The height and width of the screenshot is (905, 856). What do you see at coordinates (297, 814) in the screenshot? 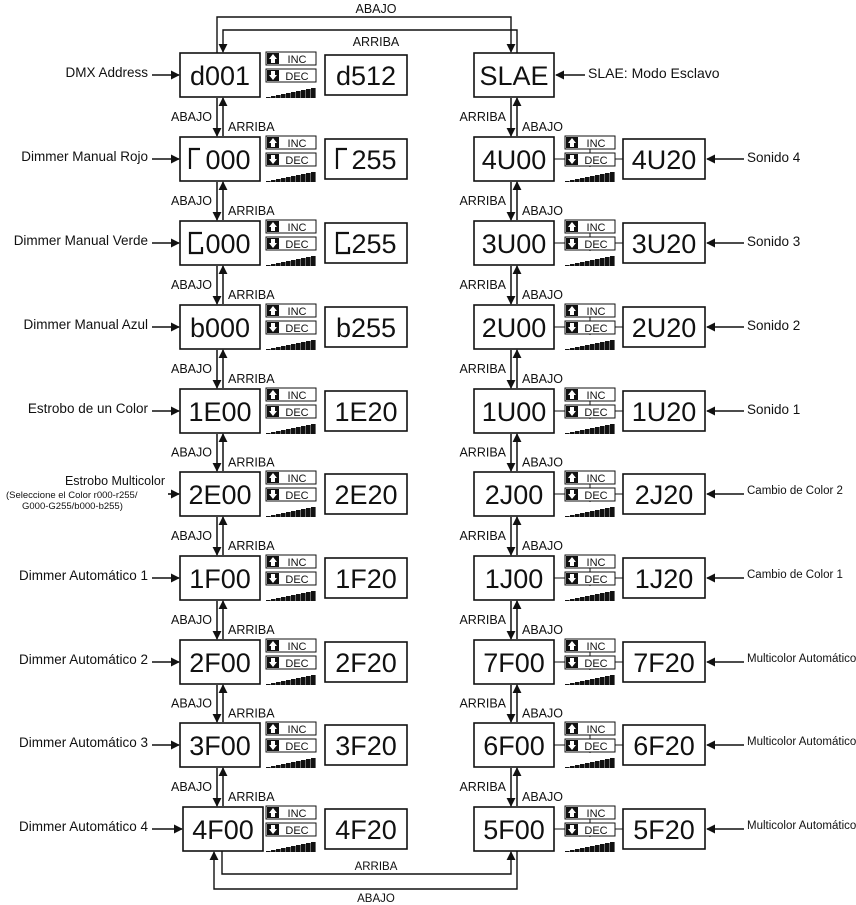
I see `left-row-10-inc-label: INC` at bounding box center [297, 814].